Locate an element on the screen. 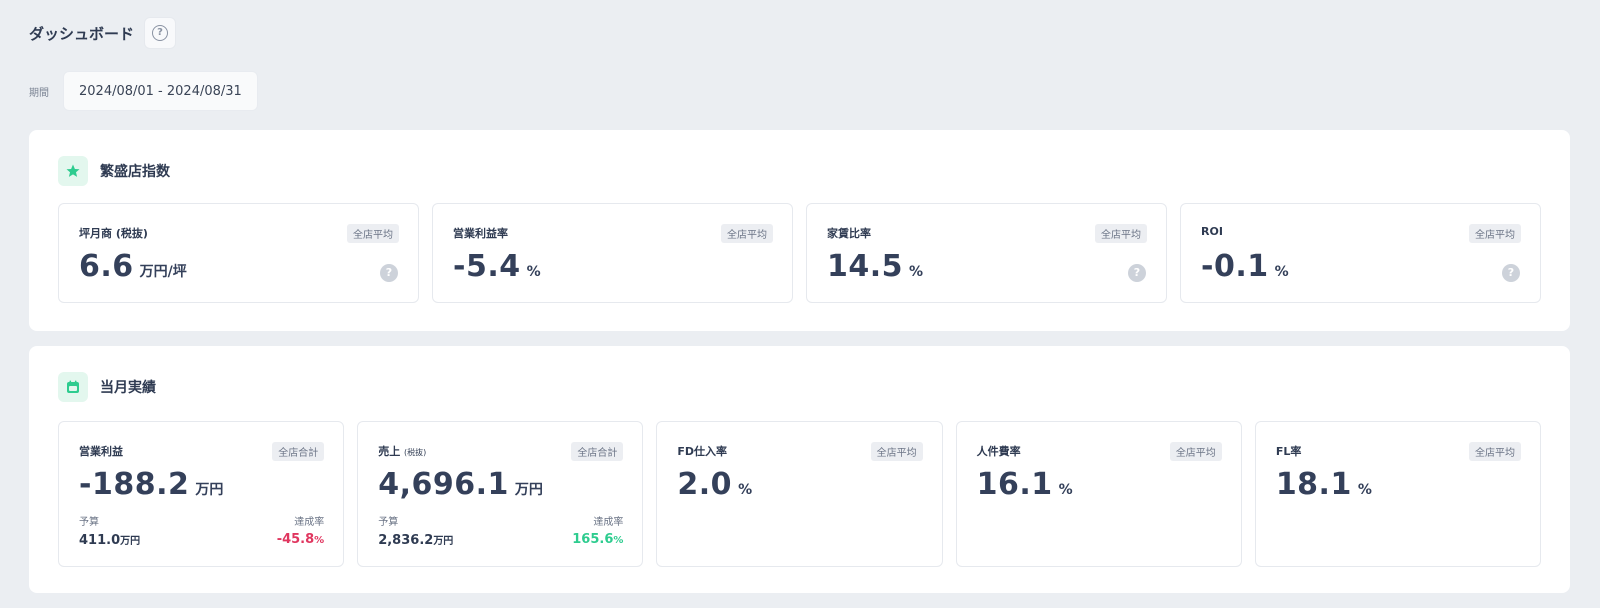 The image size is (1600, 608). metric-card-fl-rate: FL率 全店平均 18.1 % is located at coordinates (1398, 494).